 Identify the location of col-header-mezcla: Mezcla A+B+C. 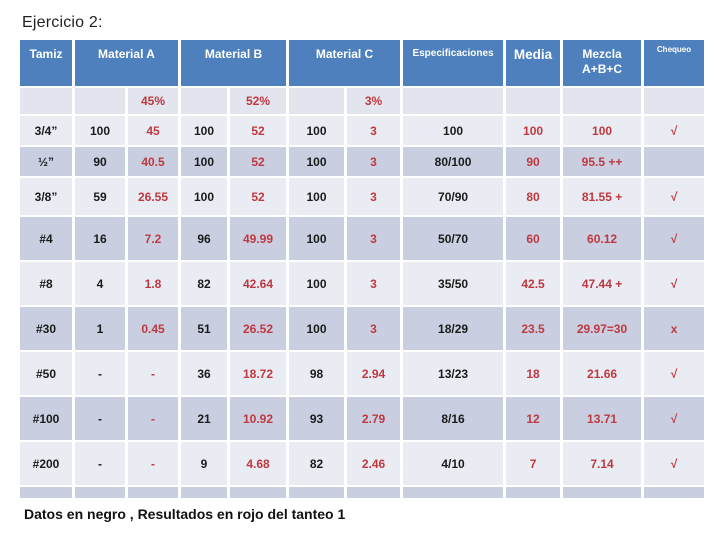
(602, 63).